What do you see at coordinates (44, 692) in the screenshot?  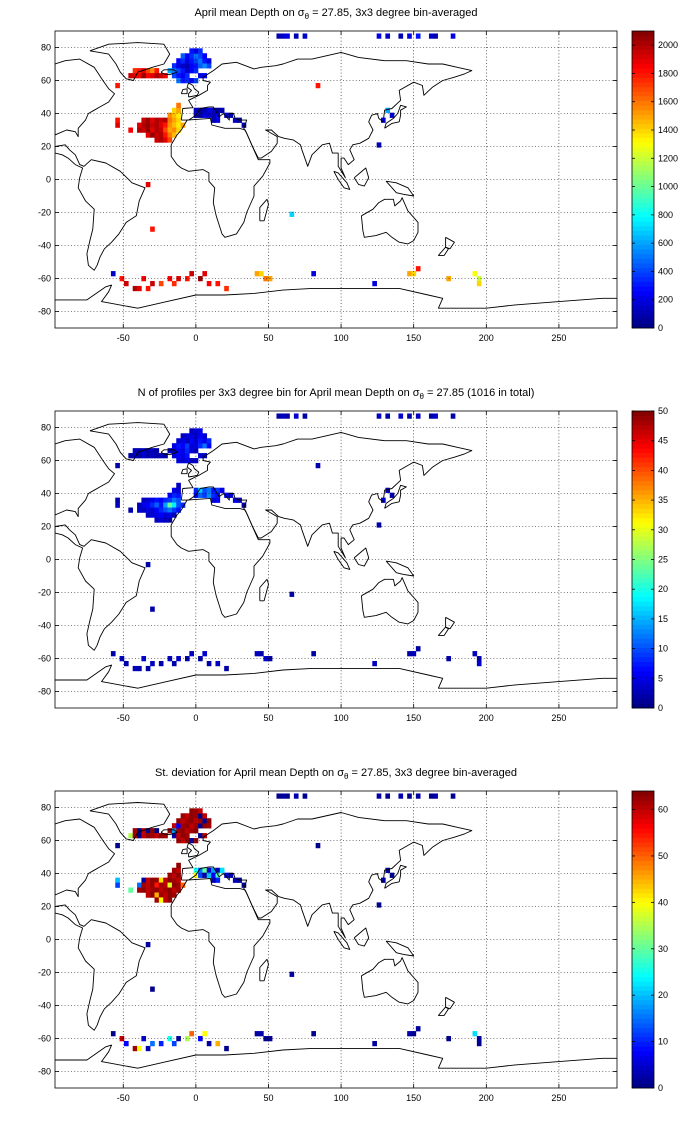 I see `y-tick-label: -80` at bounding box center [44, 692].